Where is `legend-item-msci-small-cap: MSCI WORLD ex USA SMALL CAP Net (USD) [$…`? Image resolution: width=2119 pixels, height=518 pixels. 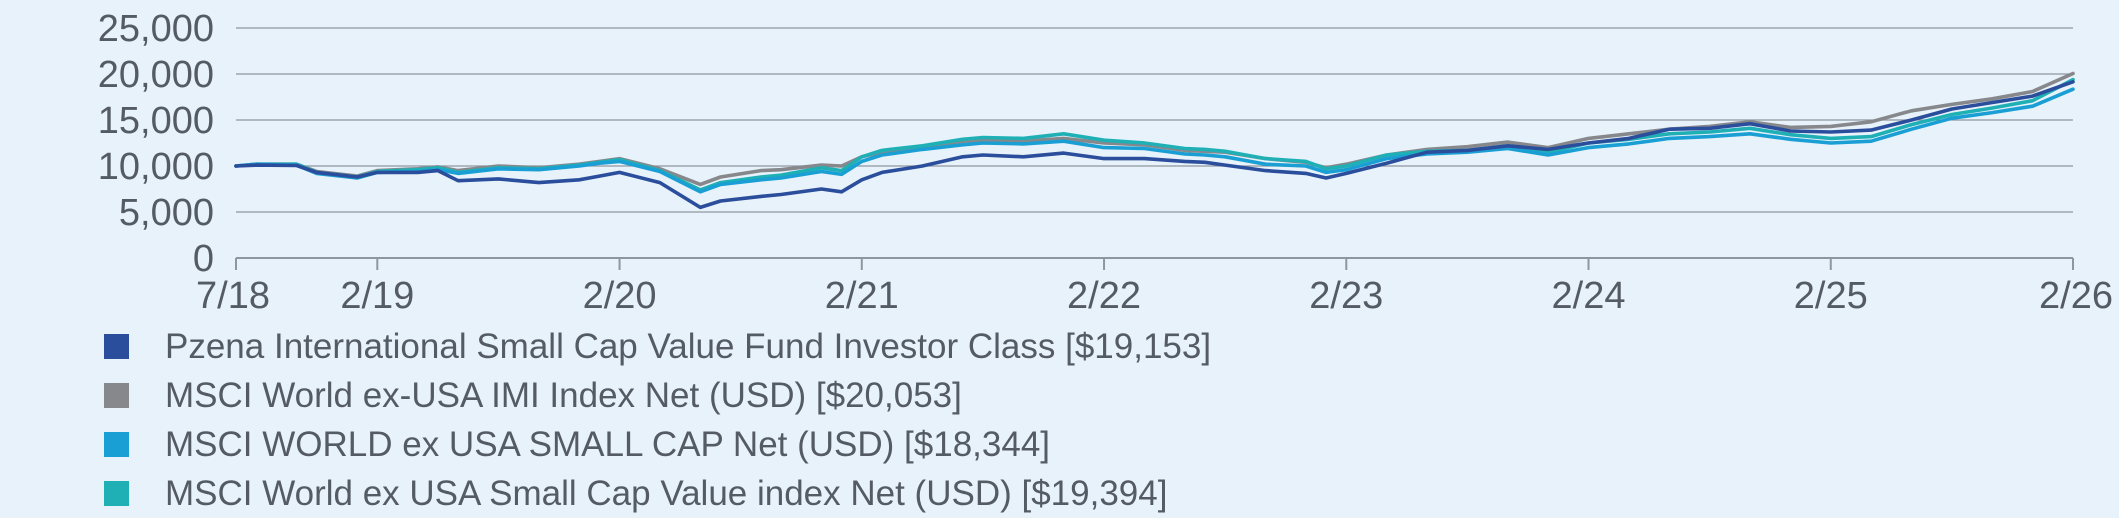 legend-item-msci-small-cap: MSCI WORLD ex USA SMALL CAP Net (USD) [$… is located at coordinates (657, 444).